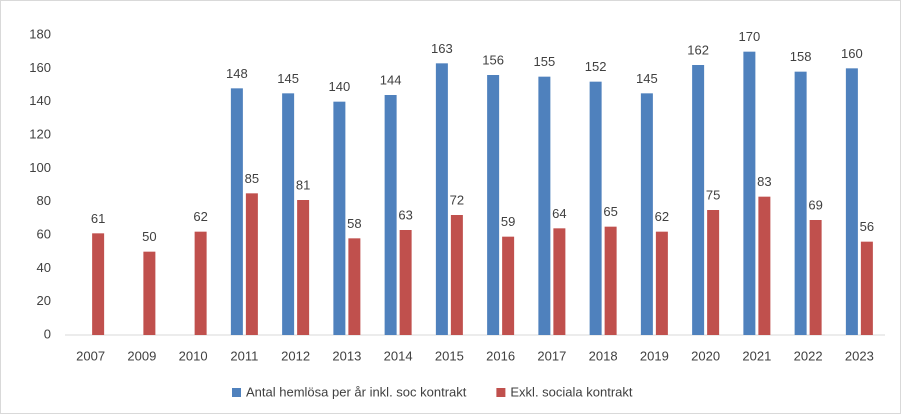 Image resolution: width=902 pixels, height=420 pixels. Describe the element at coordinates (303, 184) in the screenshot. I see `value-label: 81` at that location.